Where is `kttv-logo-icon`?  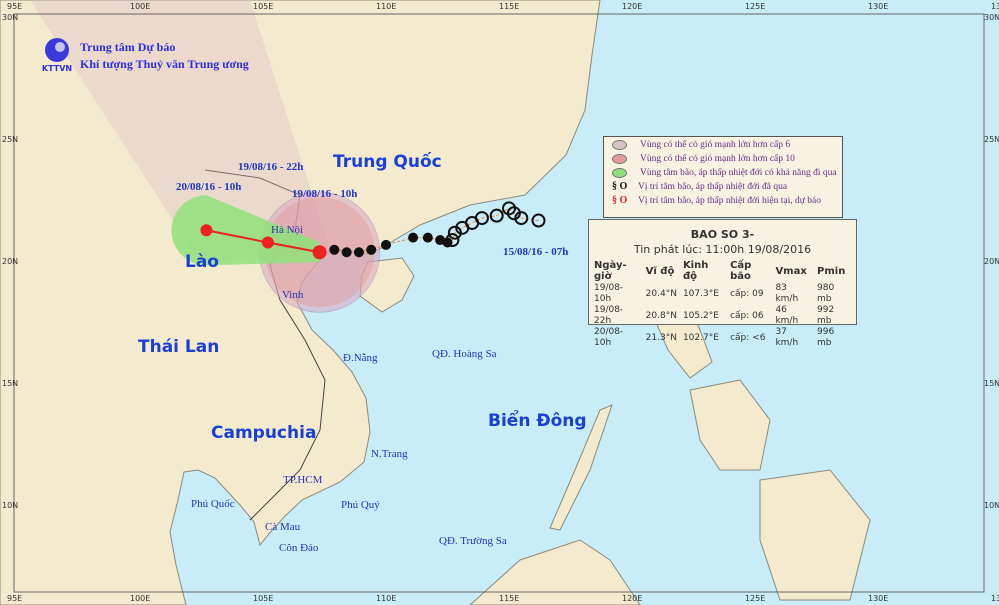
kttv-logo-icon is located at coordinates (57, 50).